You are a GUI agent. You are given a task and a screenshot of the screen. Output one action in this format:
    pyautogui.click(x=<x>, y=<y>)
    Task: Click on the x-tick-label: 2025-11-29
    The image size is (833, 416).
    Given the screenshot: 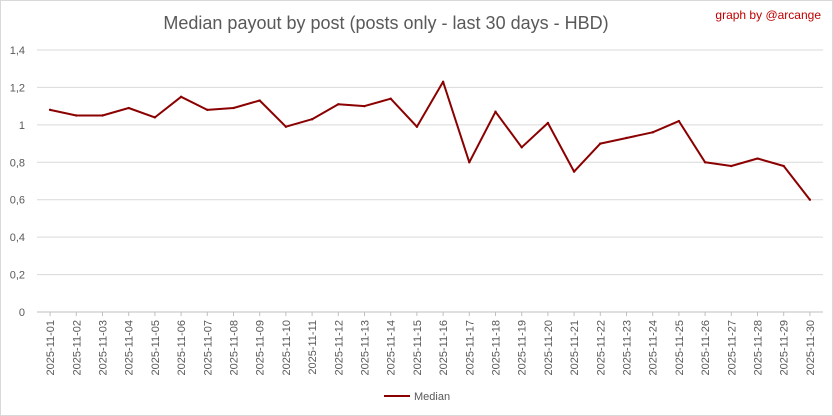 What is the action you would take?
    pyautogui.click(x=785, y=347)
    